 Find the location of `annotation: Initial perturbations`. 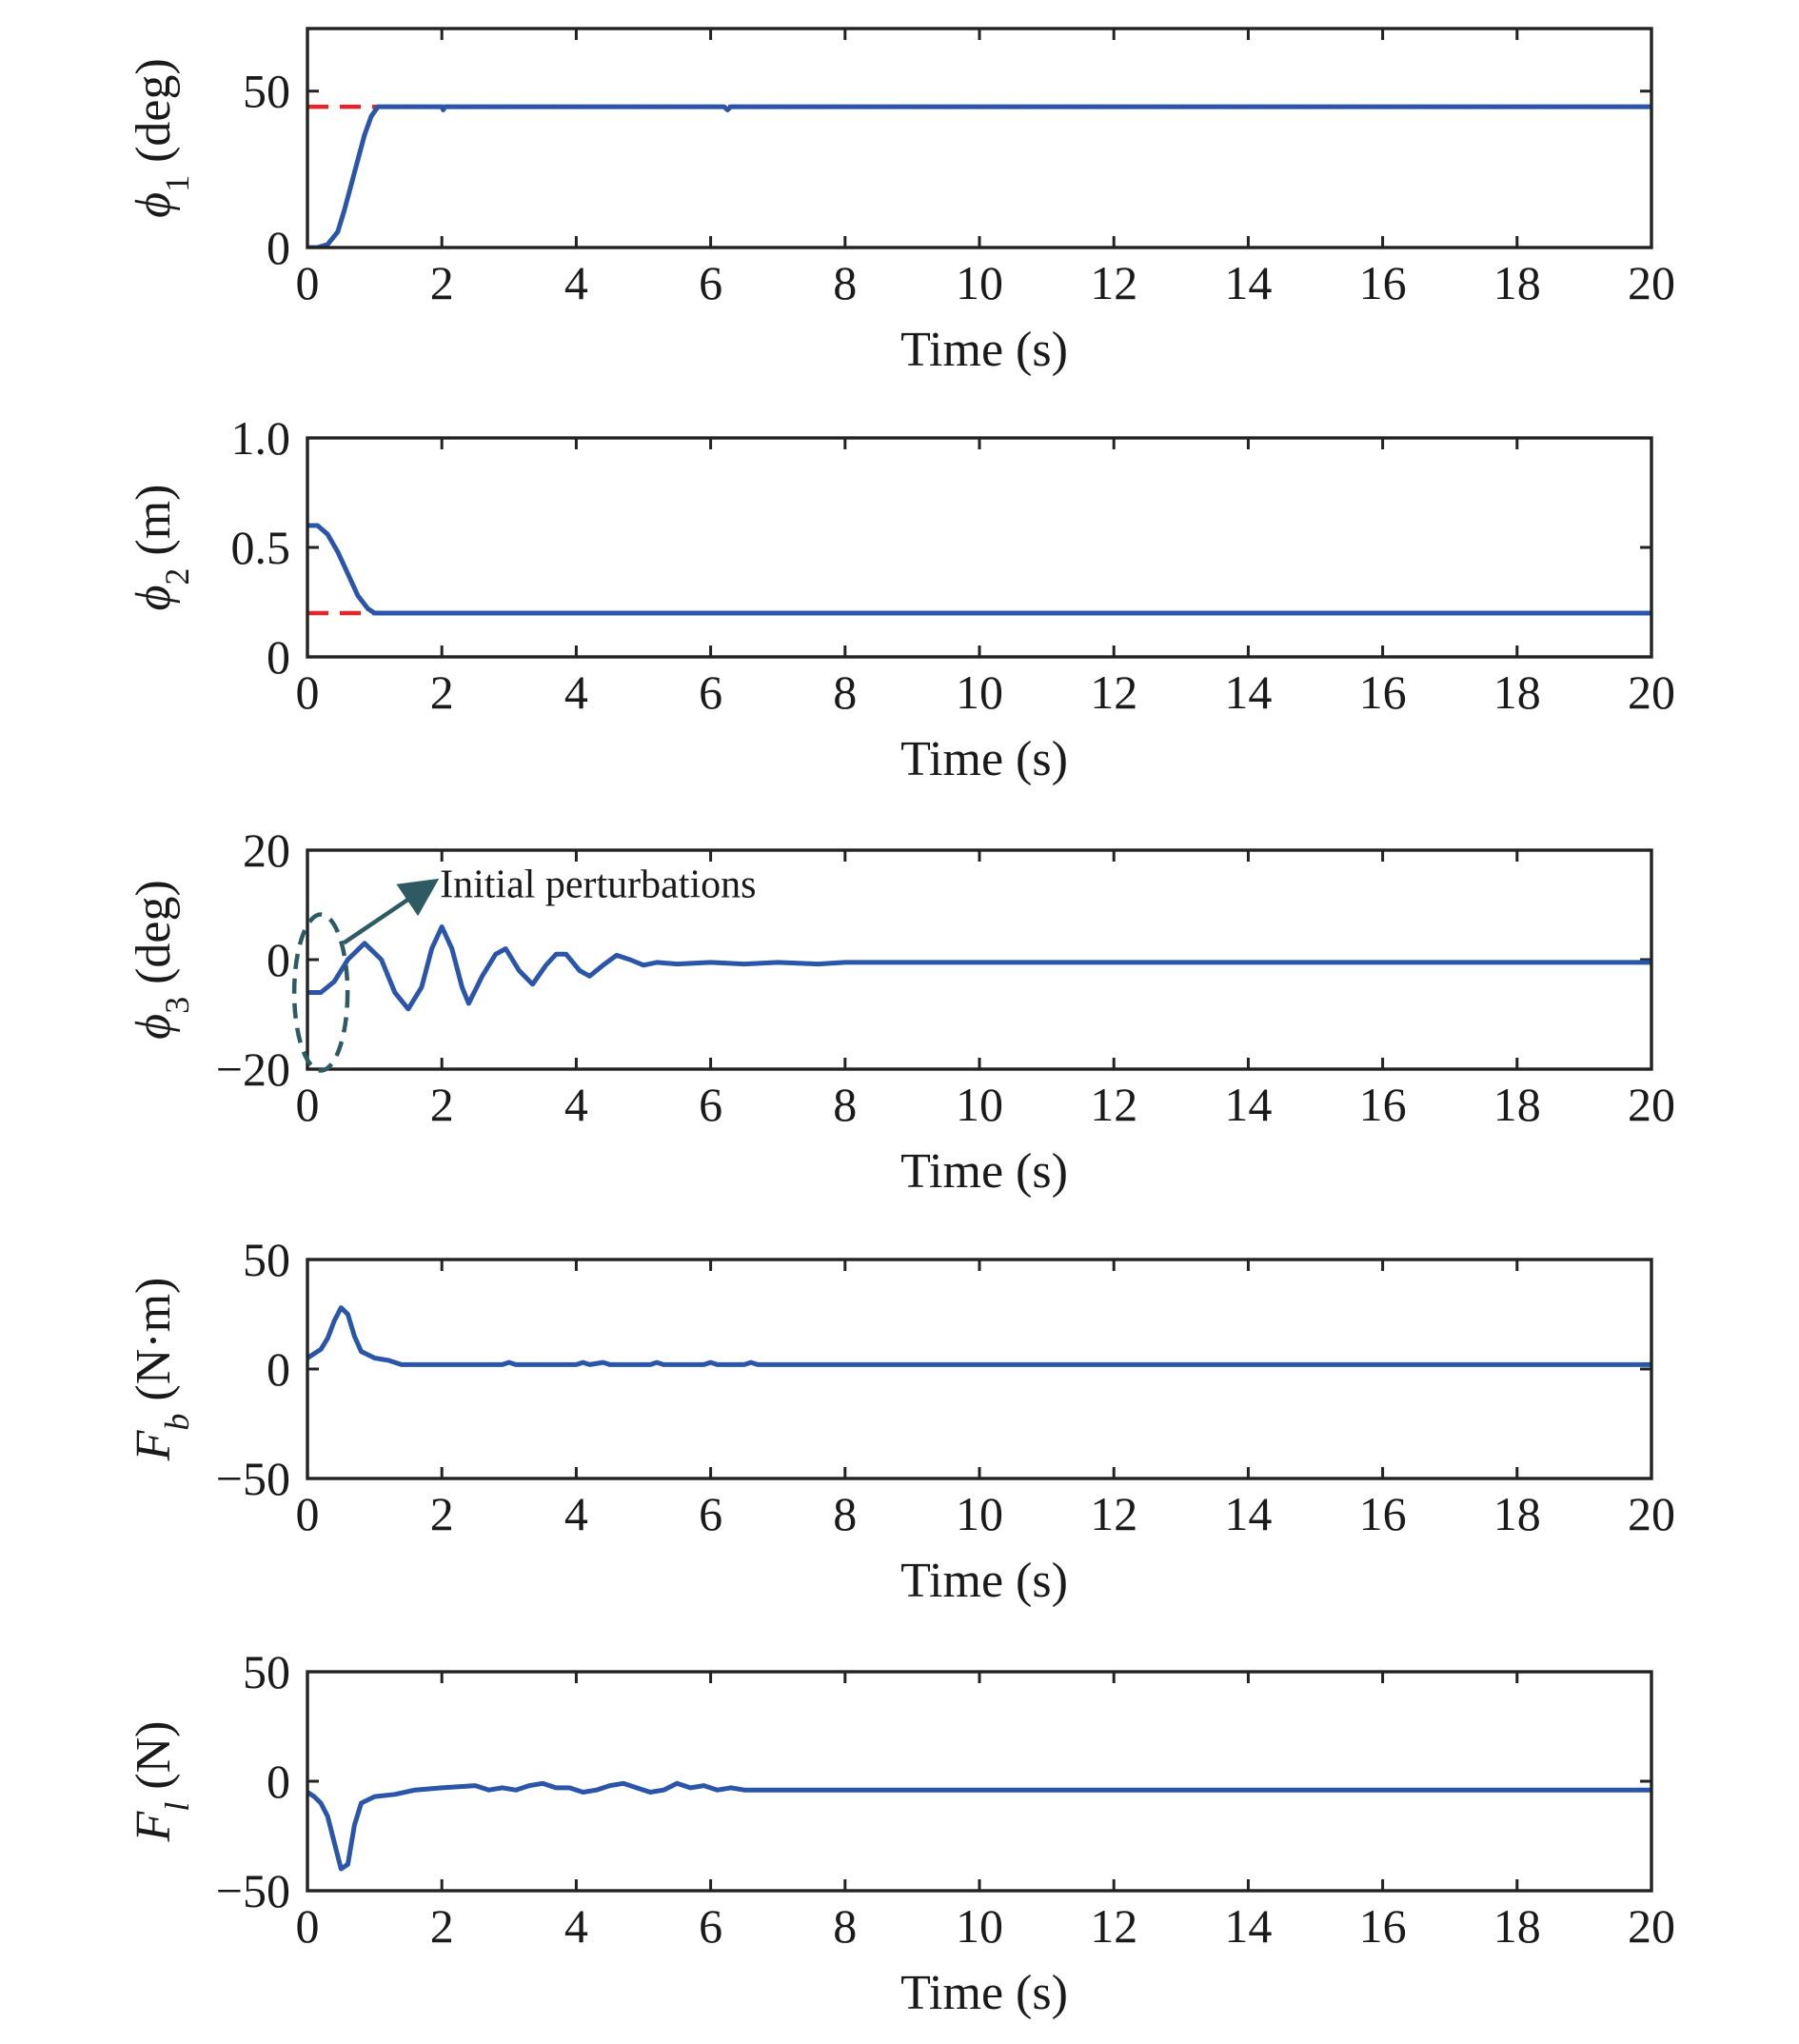

annotation: Initial perturbations is located at coordinates (524, 968).